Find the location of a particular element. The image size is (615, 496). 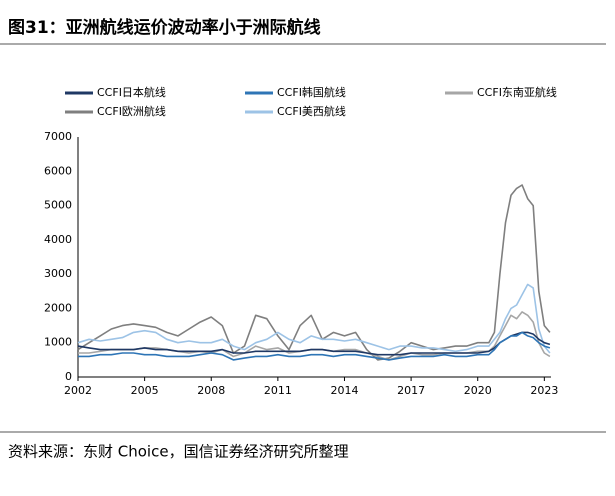

y-tick-label: 3000 is located at coordinates (58, 273).